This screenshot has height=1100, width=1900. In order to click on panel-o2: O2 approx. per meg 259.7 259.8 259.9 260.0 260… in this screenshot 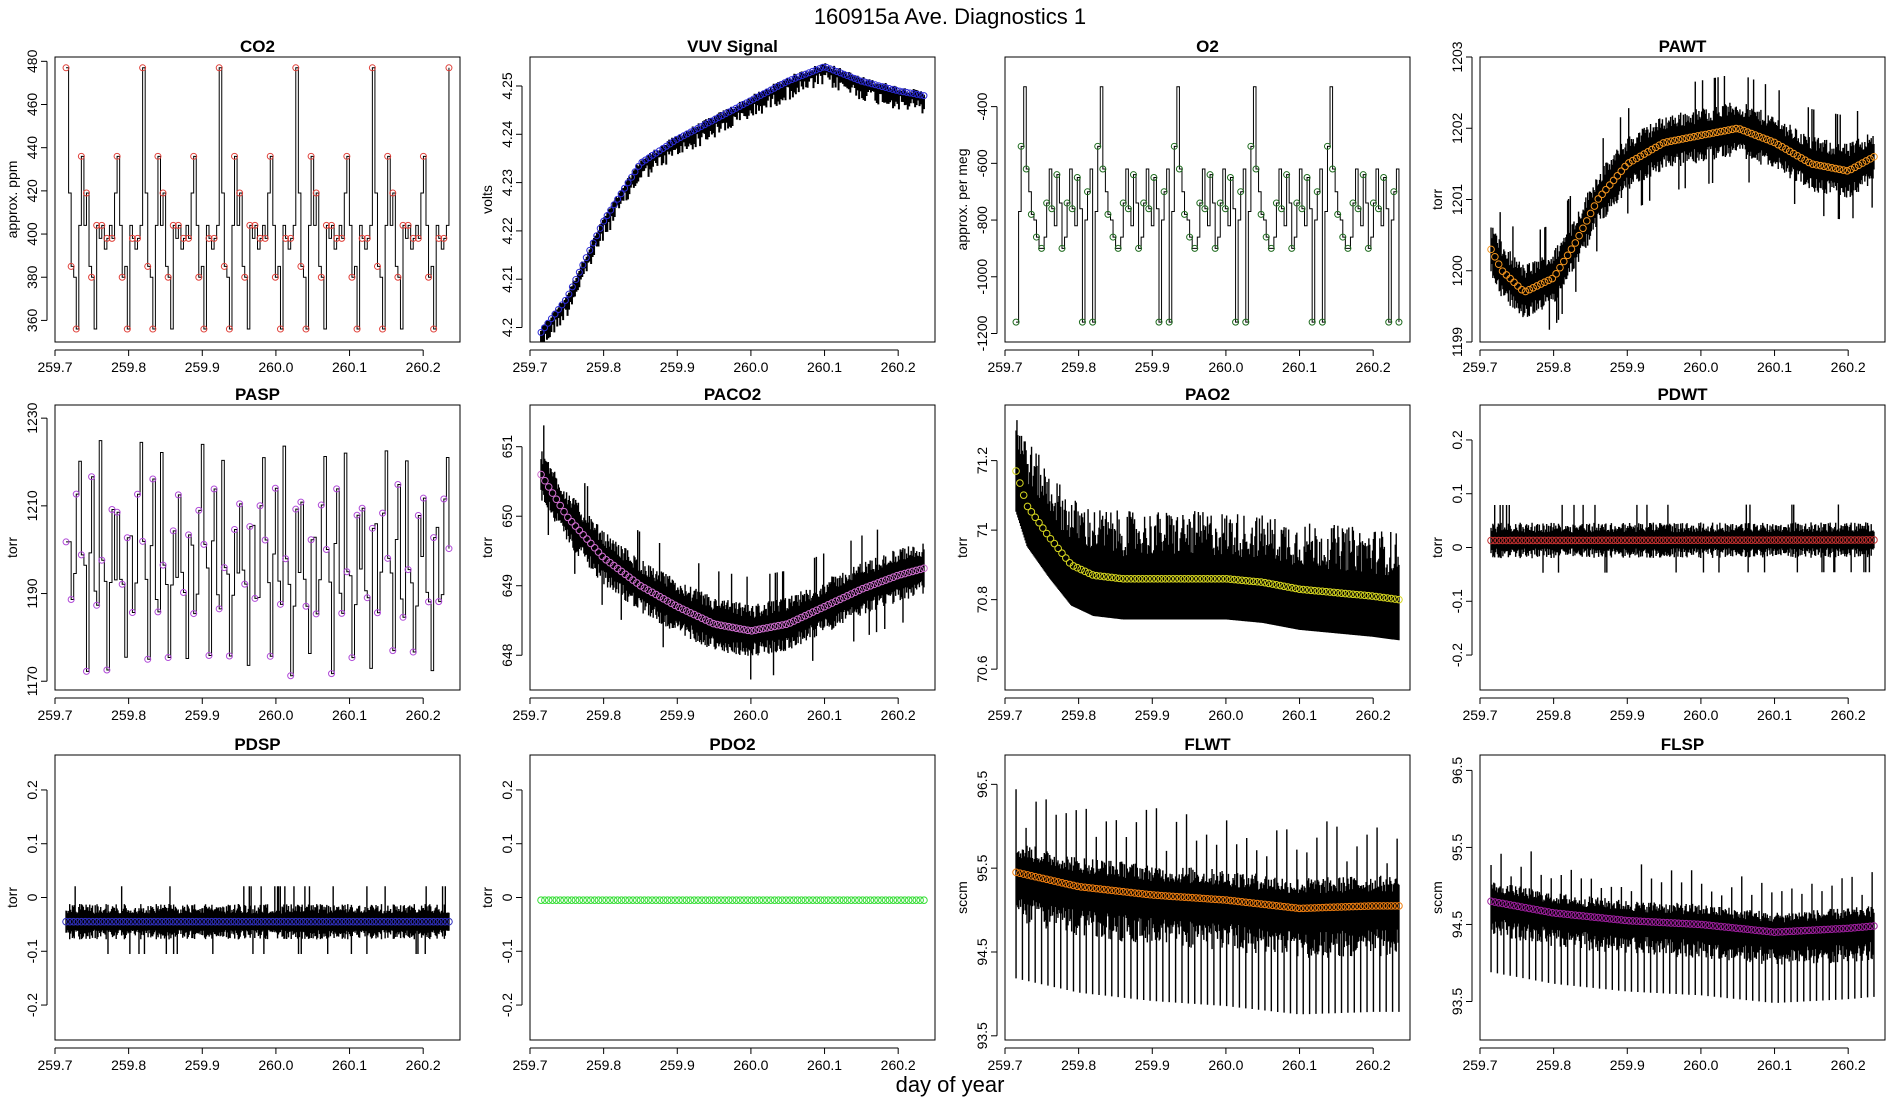, I will do `click(1182, 206)`.